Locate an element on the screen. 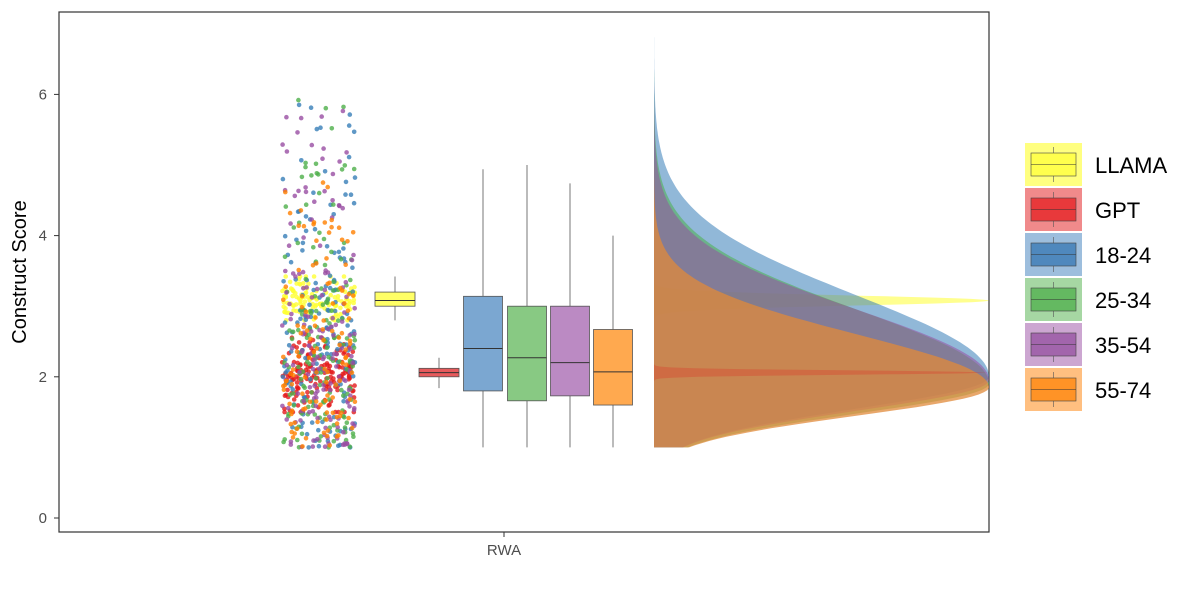 The image size is (1200, 600). x-tick-label: RWA is located at coordinates (504, 550).